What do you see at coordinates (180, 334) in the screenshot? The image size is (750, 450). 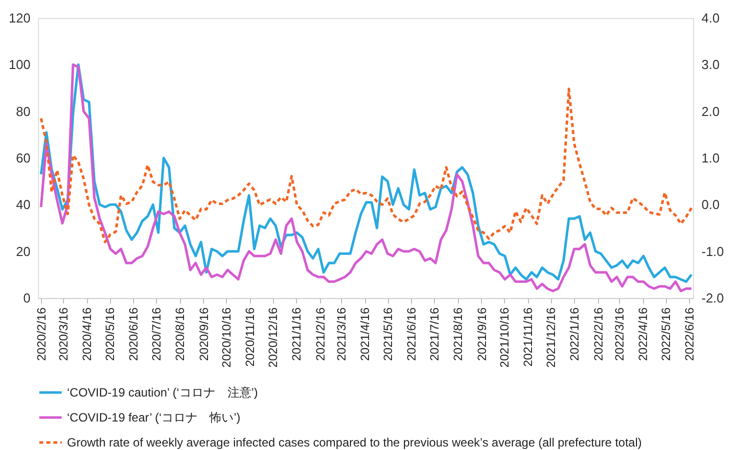 I see `x-tick-label: 2020/8/16` at bounding box center [180, 334].